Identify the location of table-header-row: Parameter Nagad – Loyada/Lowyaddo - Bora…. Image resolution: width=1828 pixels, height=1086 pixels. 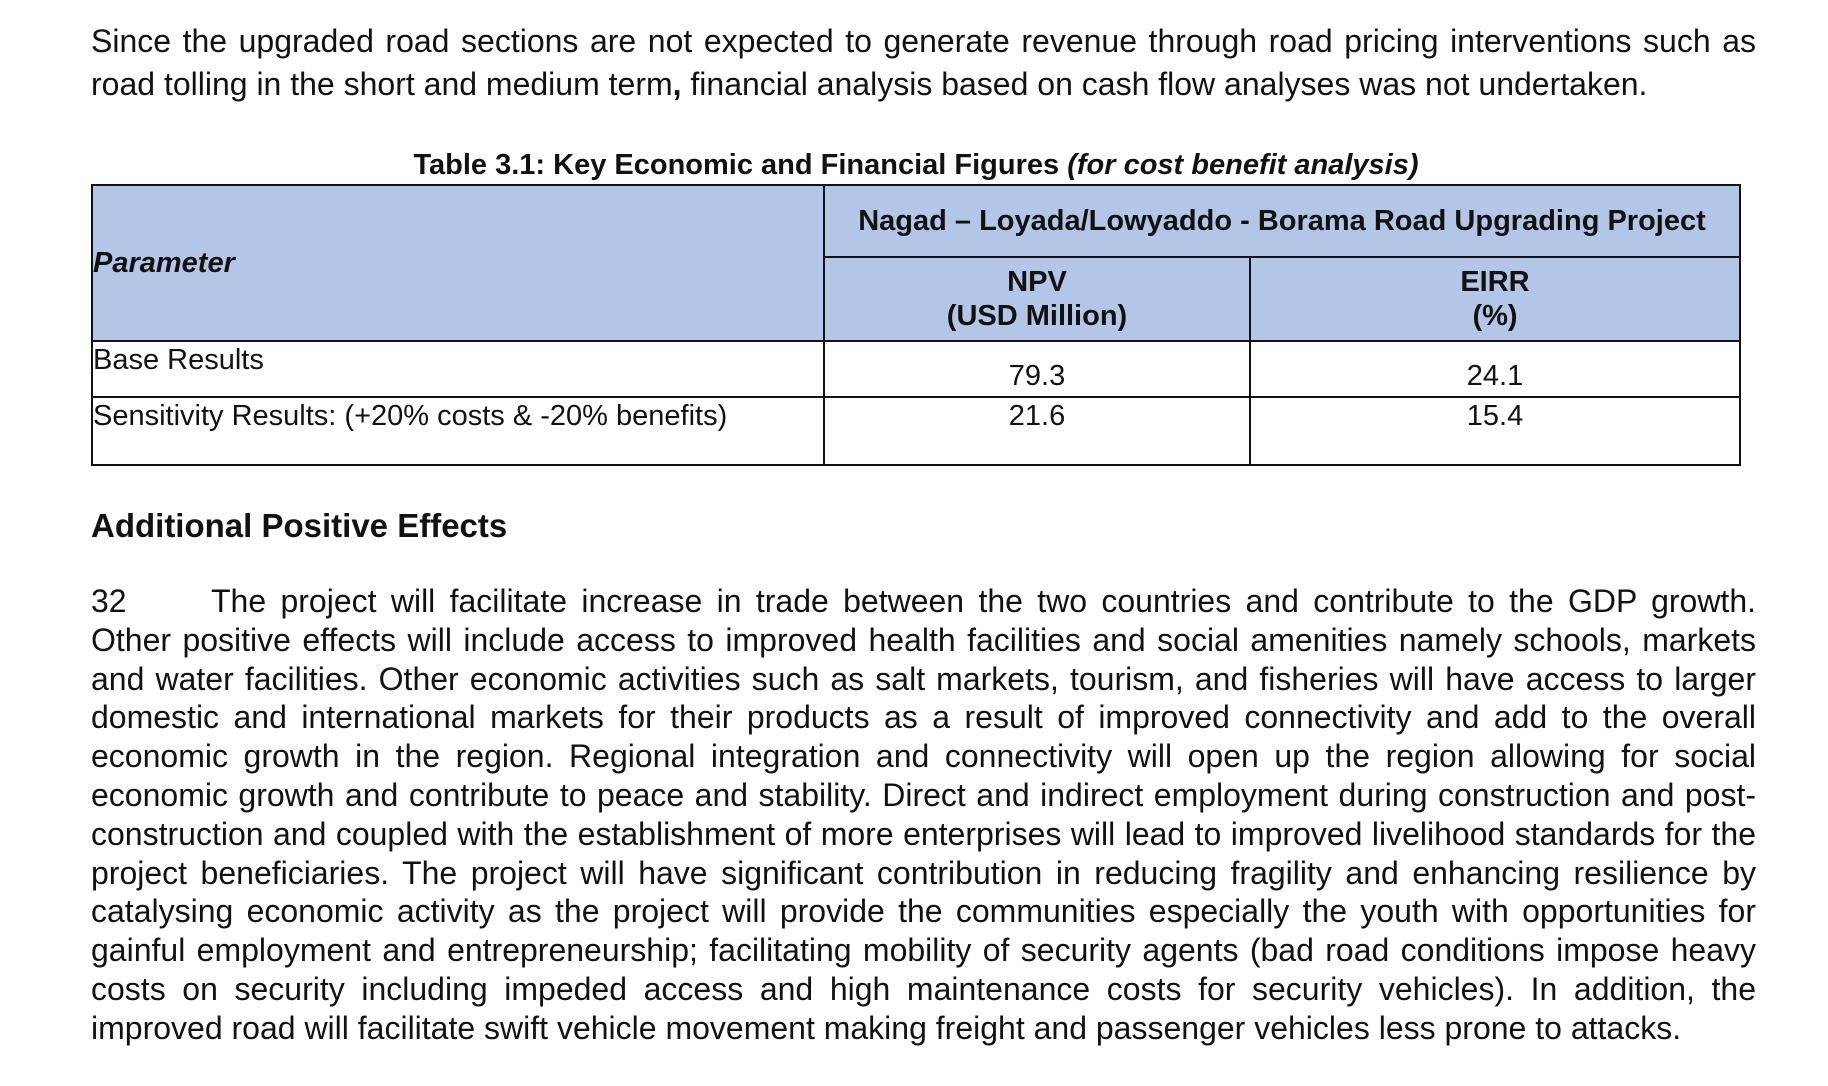
(916, 263).